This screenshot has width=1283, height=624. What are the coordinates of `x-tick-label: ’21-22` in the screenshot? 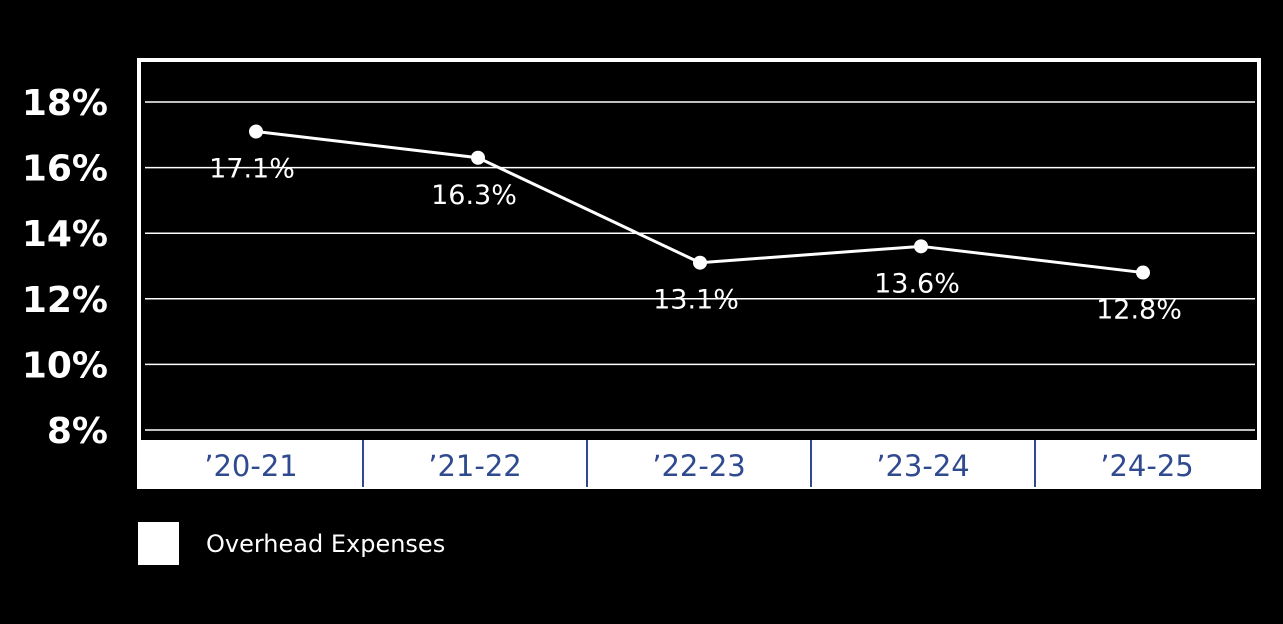 It's located at (475, 466).